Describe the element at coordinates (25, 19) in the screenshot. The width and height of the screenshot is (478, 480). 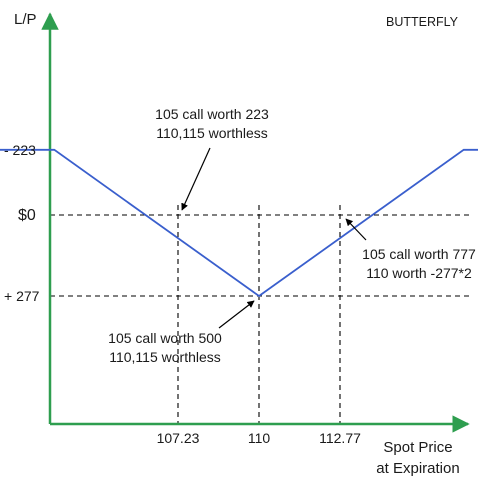
I see `y-axis-label: L/P` at that location.